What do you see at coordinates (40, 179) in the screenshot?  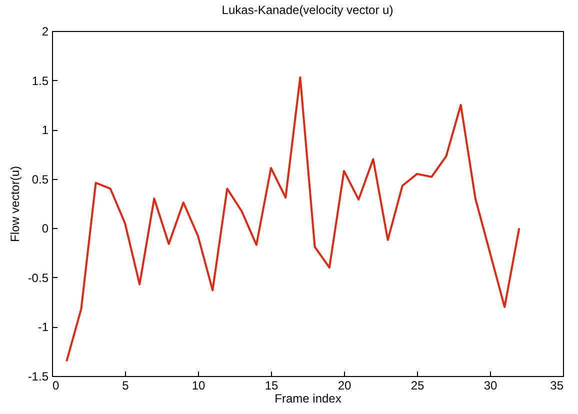 I see `y-tick-label: 0.5` at bounding box center [40, 179].